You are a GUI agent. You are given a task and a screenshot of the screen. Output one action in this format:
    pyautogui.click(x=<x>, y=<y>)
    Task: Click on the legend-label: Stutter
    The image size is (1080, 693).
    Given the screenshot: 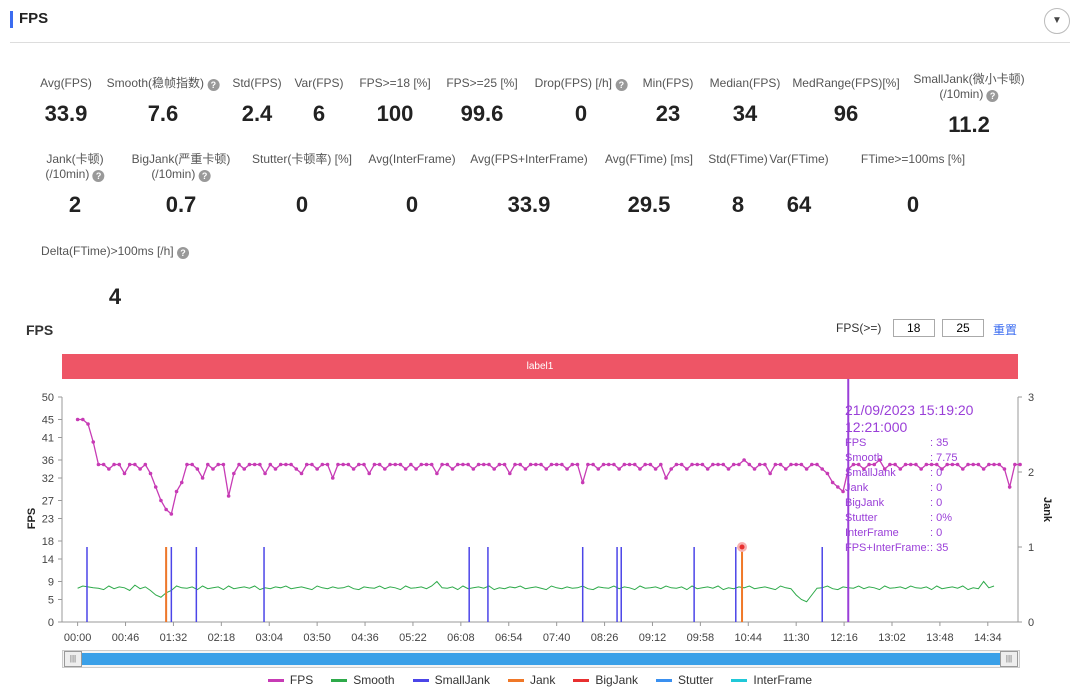 What is the action you would take?
    pyautogui.click(x=696, y=680)
    